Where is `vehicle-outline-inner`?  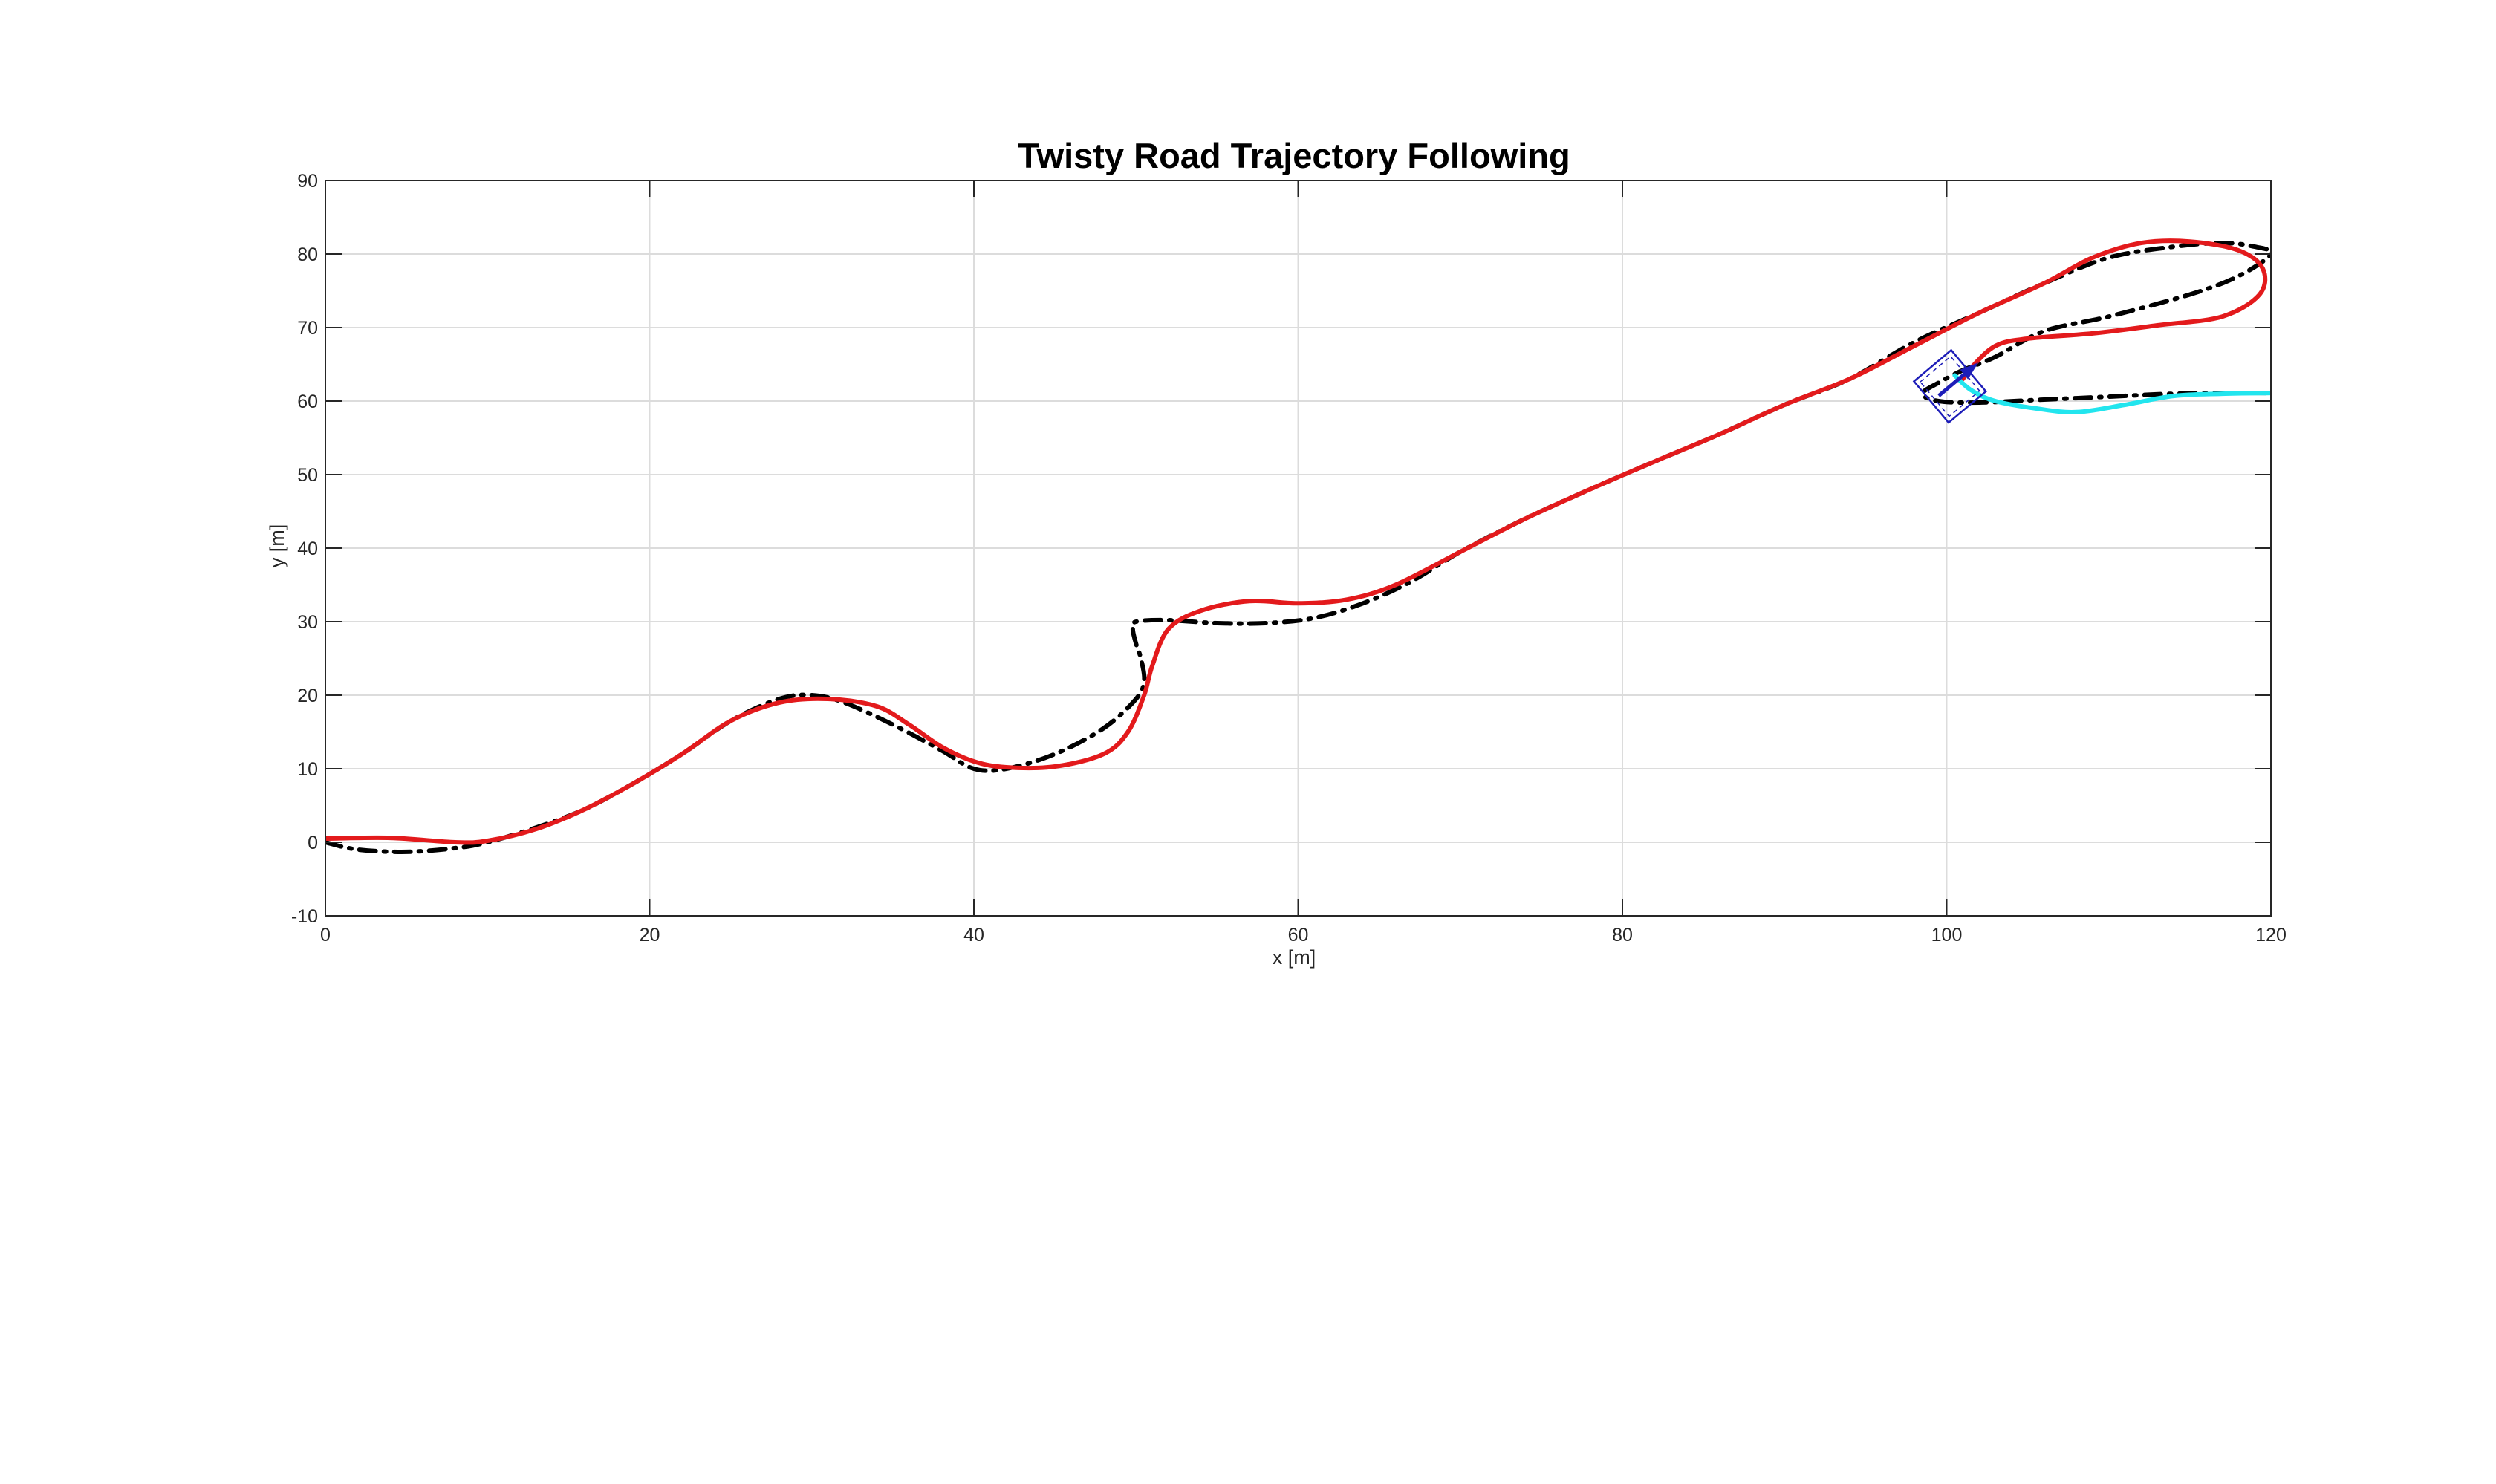
vehicle-outline-inner is located at coordinates (1950, 386).